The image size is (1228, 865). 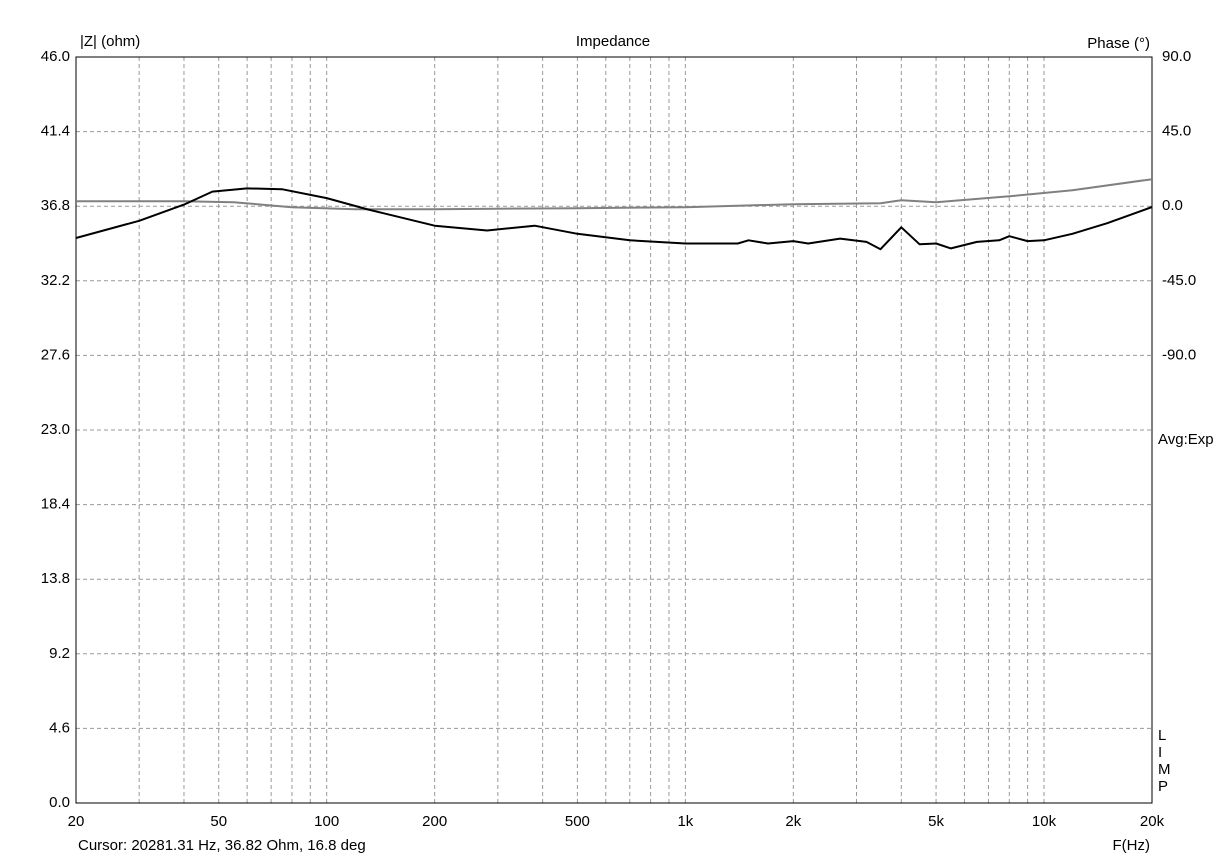 What do you see at coordinates (1186, 439) in the screenshot?
I see `averaging-label: Avg:Exp` at bounding box center [1186, 439].